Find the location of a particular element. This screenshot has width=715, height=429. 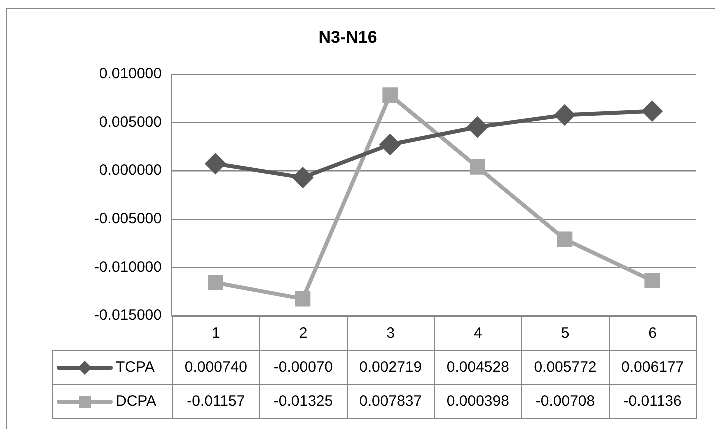

y-tick-label: 0.000000 is located at coordinates (130, 171).